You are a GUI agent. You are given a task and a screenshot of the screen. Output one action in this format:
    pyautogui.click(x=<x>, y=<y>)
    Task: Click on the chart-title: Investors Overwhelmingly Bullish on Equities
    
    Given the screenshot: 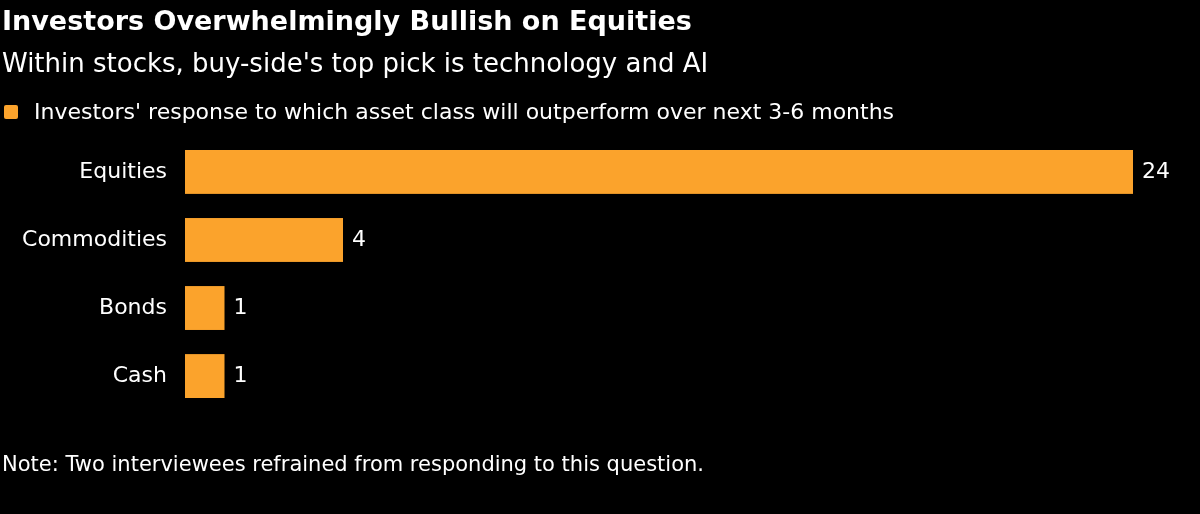 What is the action you would take?
    pyautogui.click(x=347, y=20)
    